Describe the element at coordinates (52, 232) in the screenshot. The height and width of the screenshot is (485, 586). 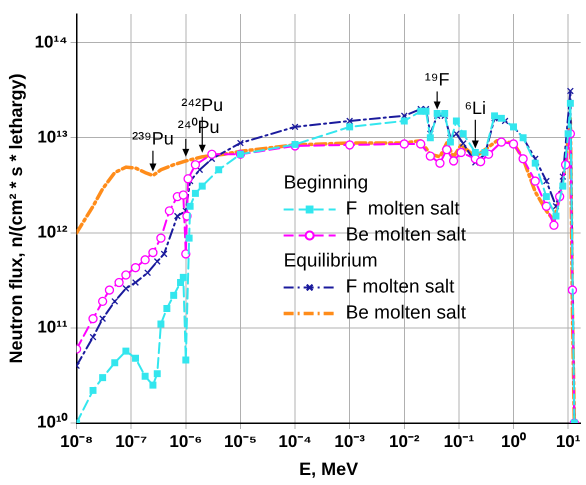
I see `y-tick-label: 10¹²` at that location.